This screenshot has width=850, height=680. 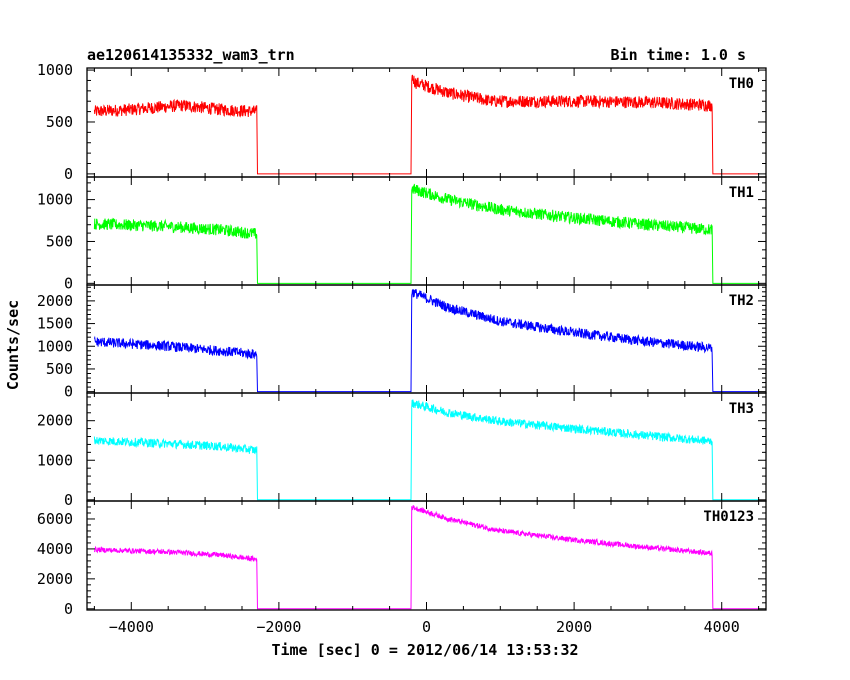 What do you see at coordinates (722, 627) in the screenshot?
I see `x-tick-label: 4000` at bounding box center [722, 627].